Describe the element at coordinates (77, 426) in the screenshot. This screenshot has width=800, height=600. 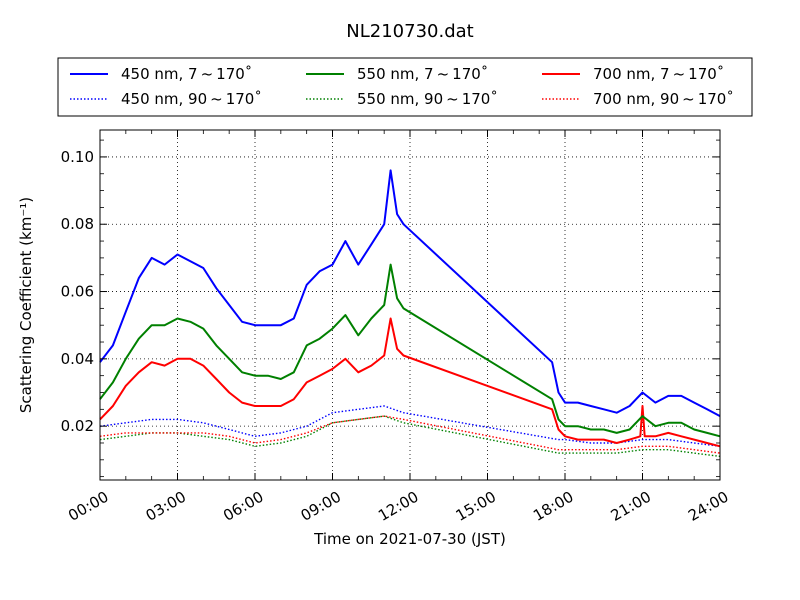
I see `y-tick-label: 0.02` at that location.